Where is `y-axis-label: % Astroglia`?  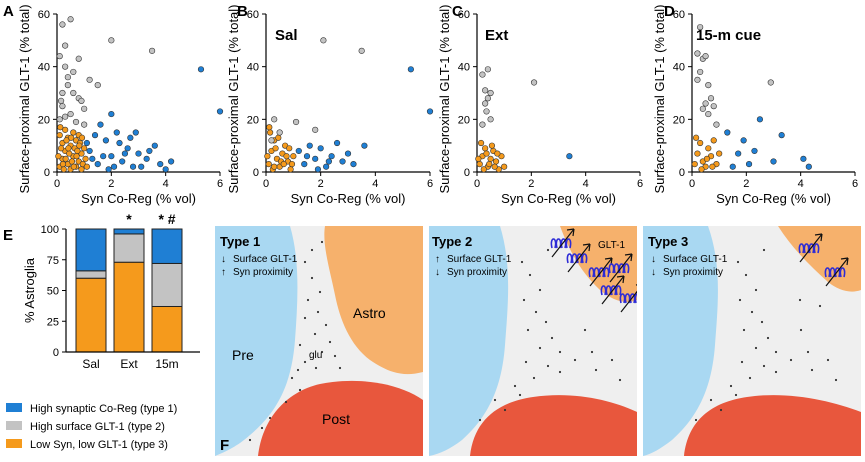 y-axis-label: % Astroglia is located at coordinates (29, 290).